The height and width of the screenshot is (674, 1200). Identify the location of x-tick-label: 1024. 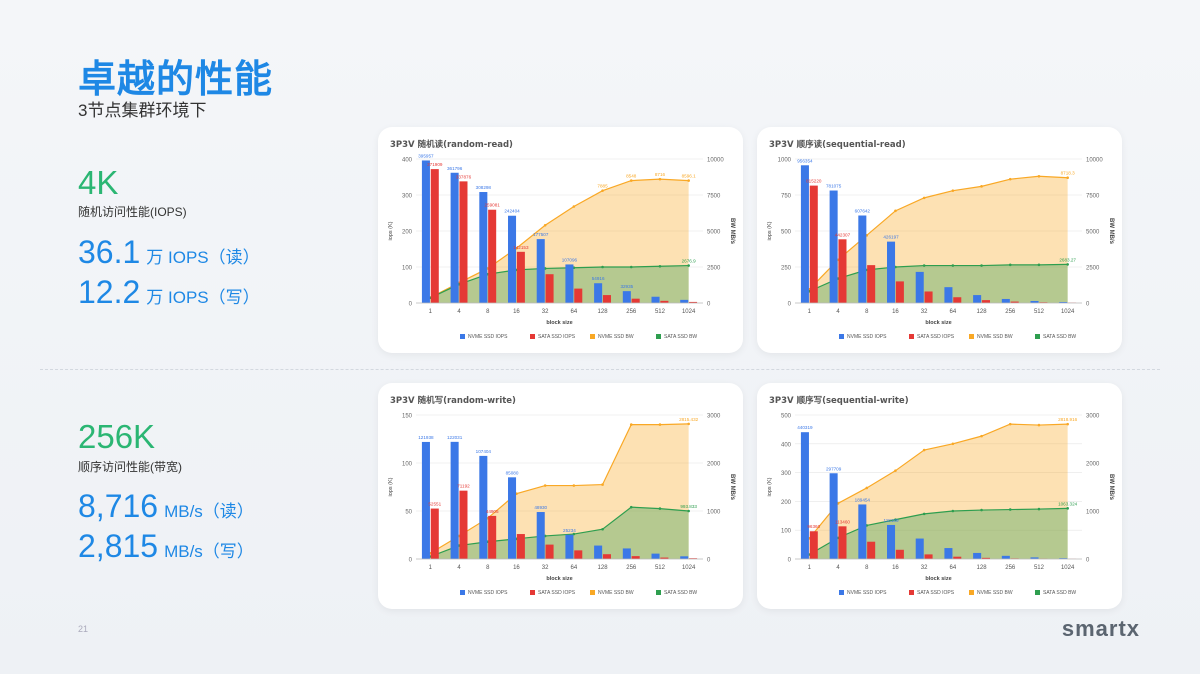
(1068, 568).